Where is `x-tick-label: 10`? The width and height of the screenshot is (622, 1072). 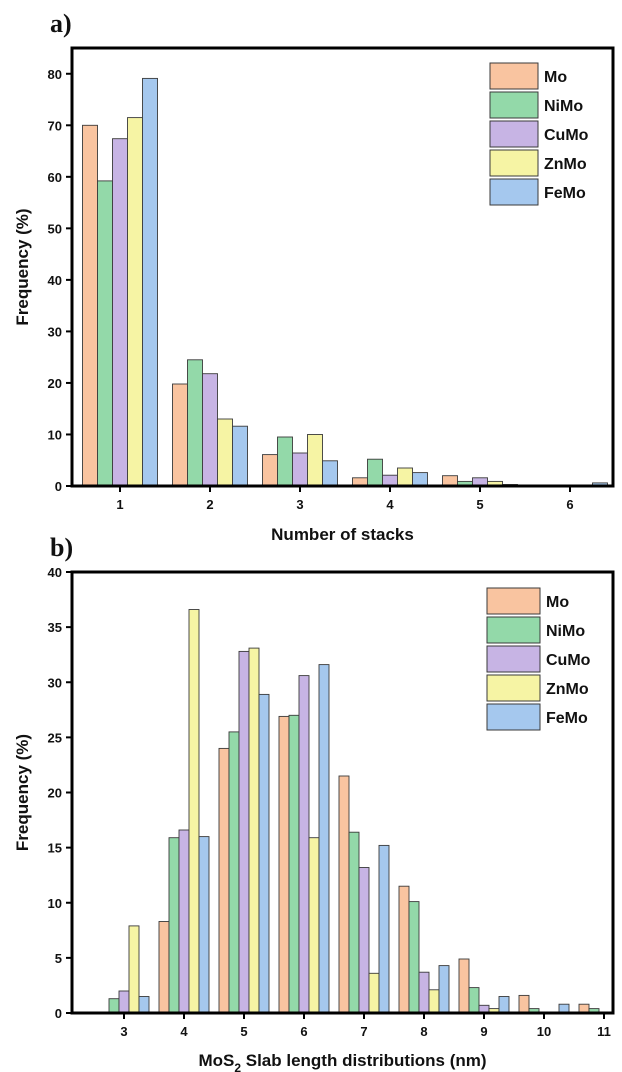 x-tick-label: 10 is located at coordinates (544, 1031).